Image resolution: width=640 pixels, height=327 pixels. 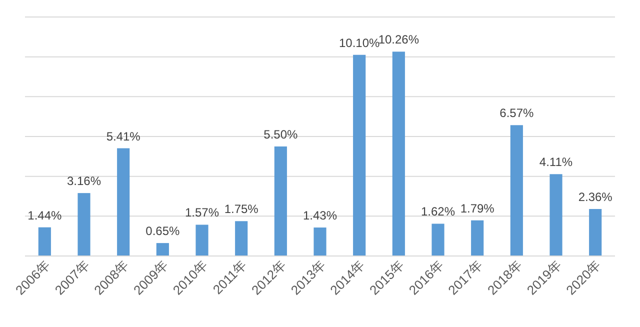 I want to click on data-label: 0.65%, so click(x=163, y=231).